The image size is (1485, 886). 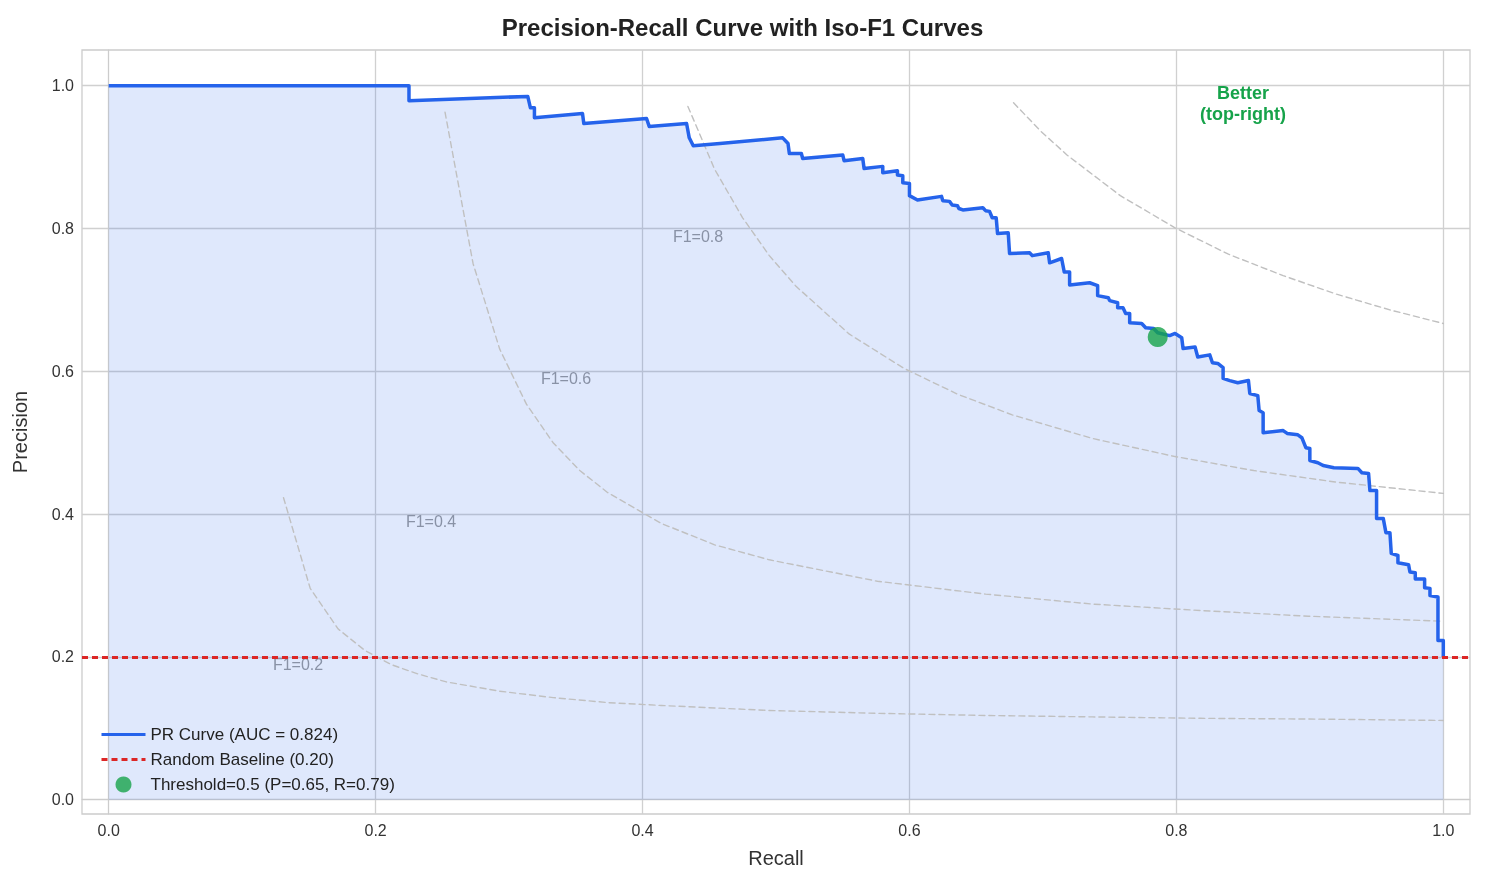 What do you see at coordinates (1176, 830) in the screenshot?
I see `x-tick-label: 0.8` at bounding box center [1176, 830].